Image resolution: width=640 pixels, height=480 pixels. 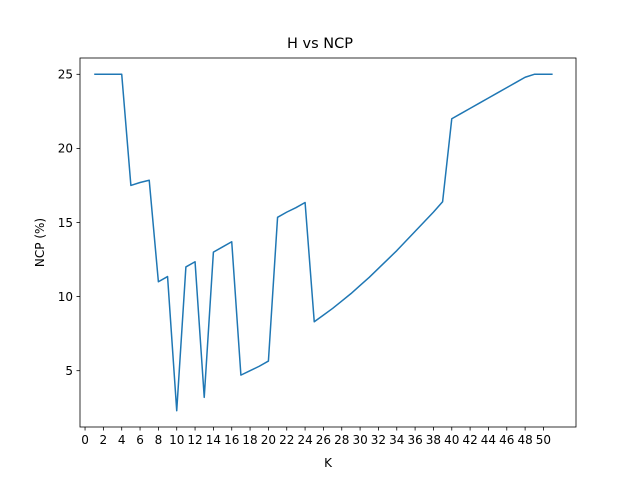 What do you see at coordinates (65, 223) in the screenshot?
I see `y-tick-label: 15` at bounding box center [65, 223].